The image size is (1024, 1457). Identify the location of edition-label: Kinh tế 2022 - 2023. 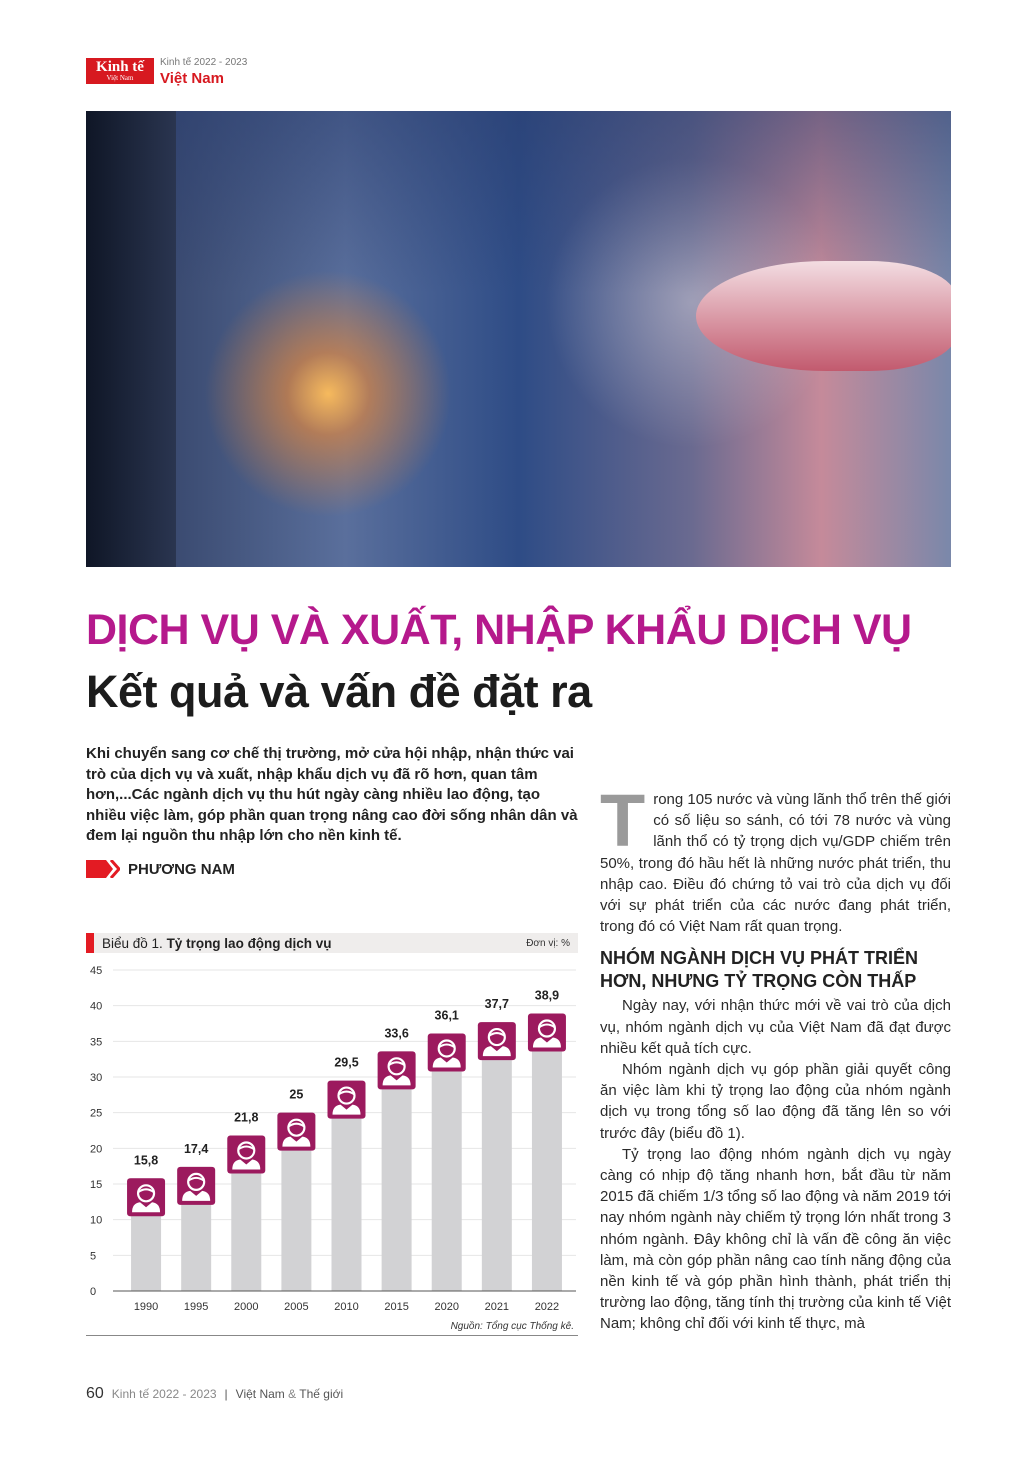
(204, 62).